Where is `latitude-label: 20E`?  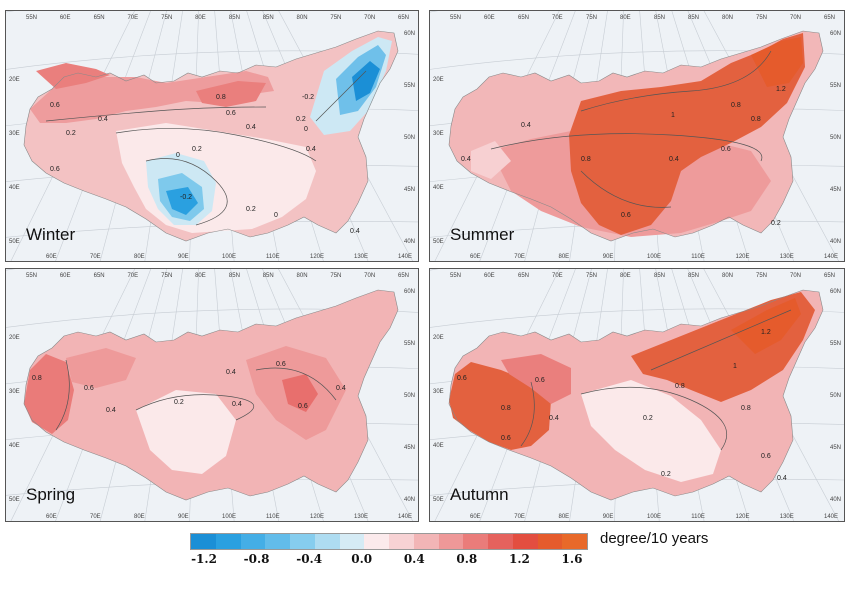 latitude-label: 20E is located at coordinates (438, 80).